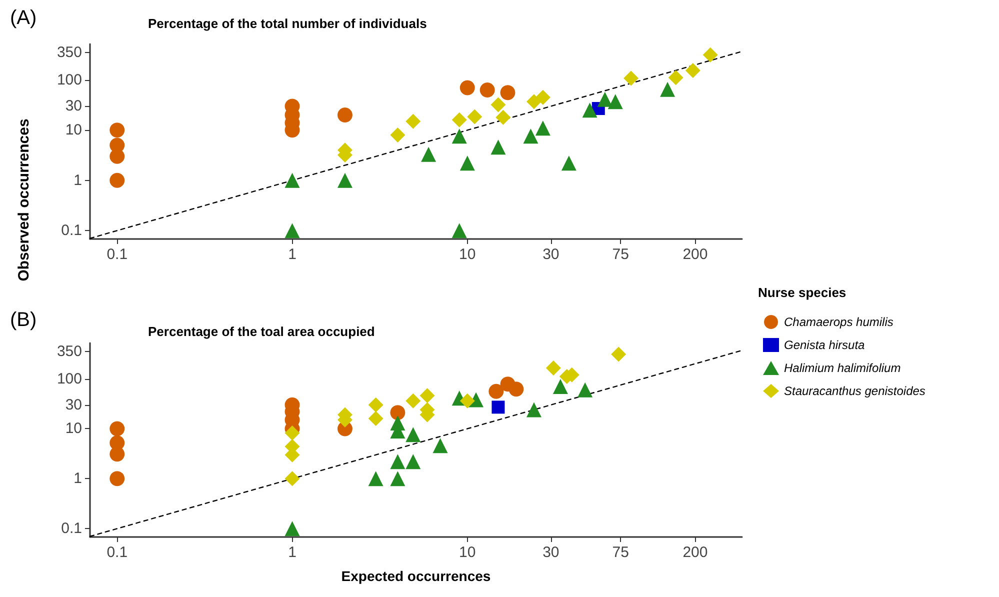 This screenshot has height=597, width=999. Describe the element at coordinates (23, 320) in the screenshot. I see `text: (B)` at that location.